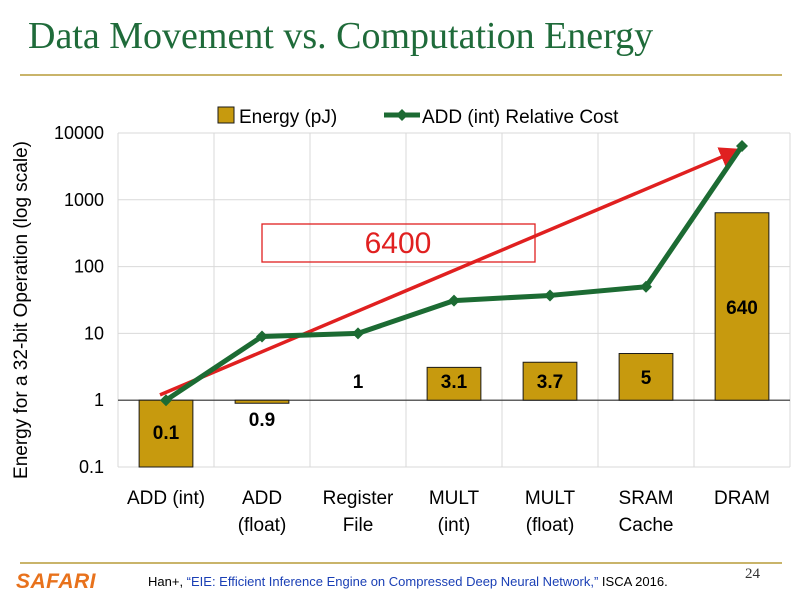 This screenshot has width=800, height=594. I want to click on legend-swatch-energy, so click(226, 115).